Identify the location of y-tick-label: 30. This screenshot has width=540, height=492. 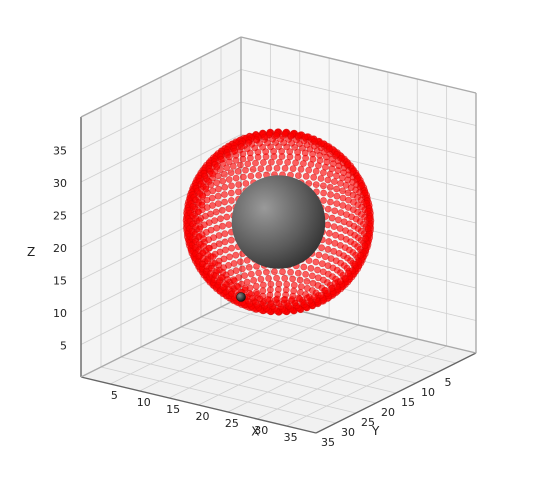
(348, 432).